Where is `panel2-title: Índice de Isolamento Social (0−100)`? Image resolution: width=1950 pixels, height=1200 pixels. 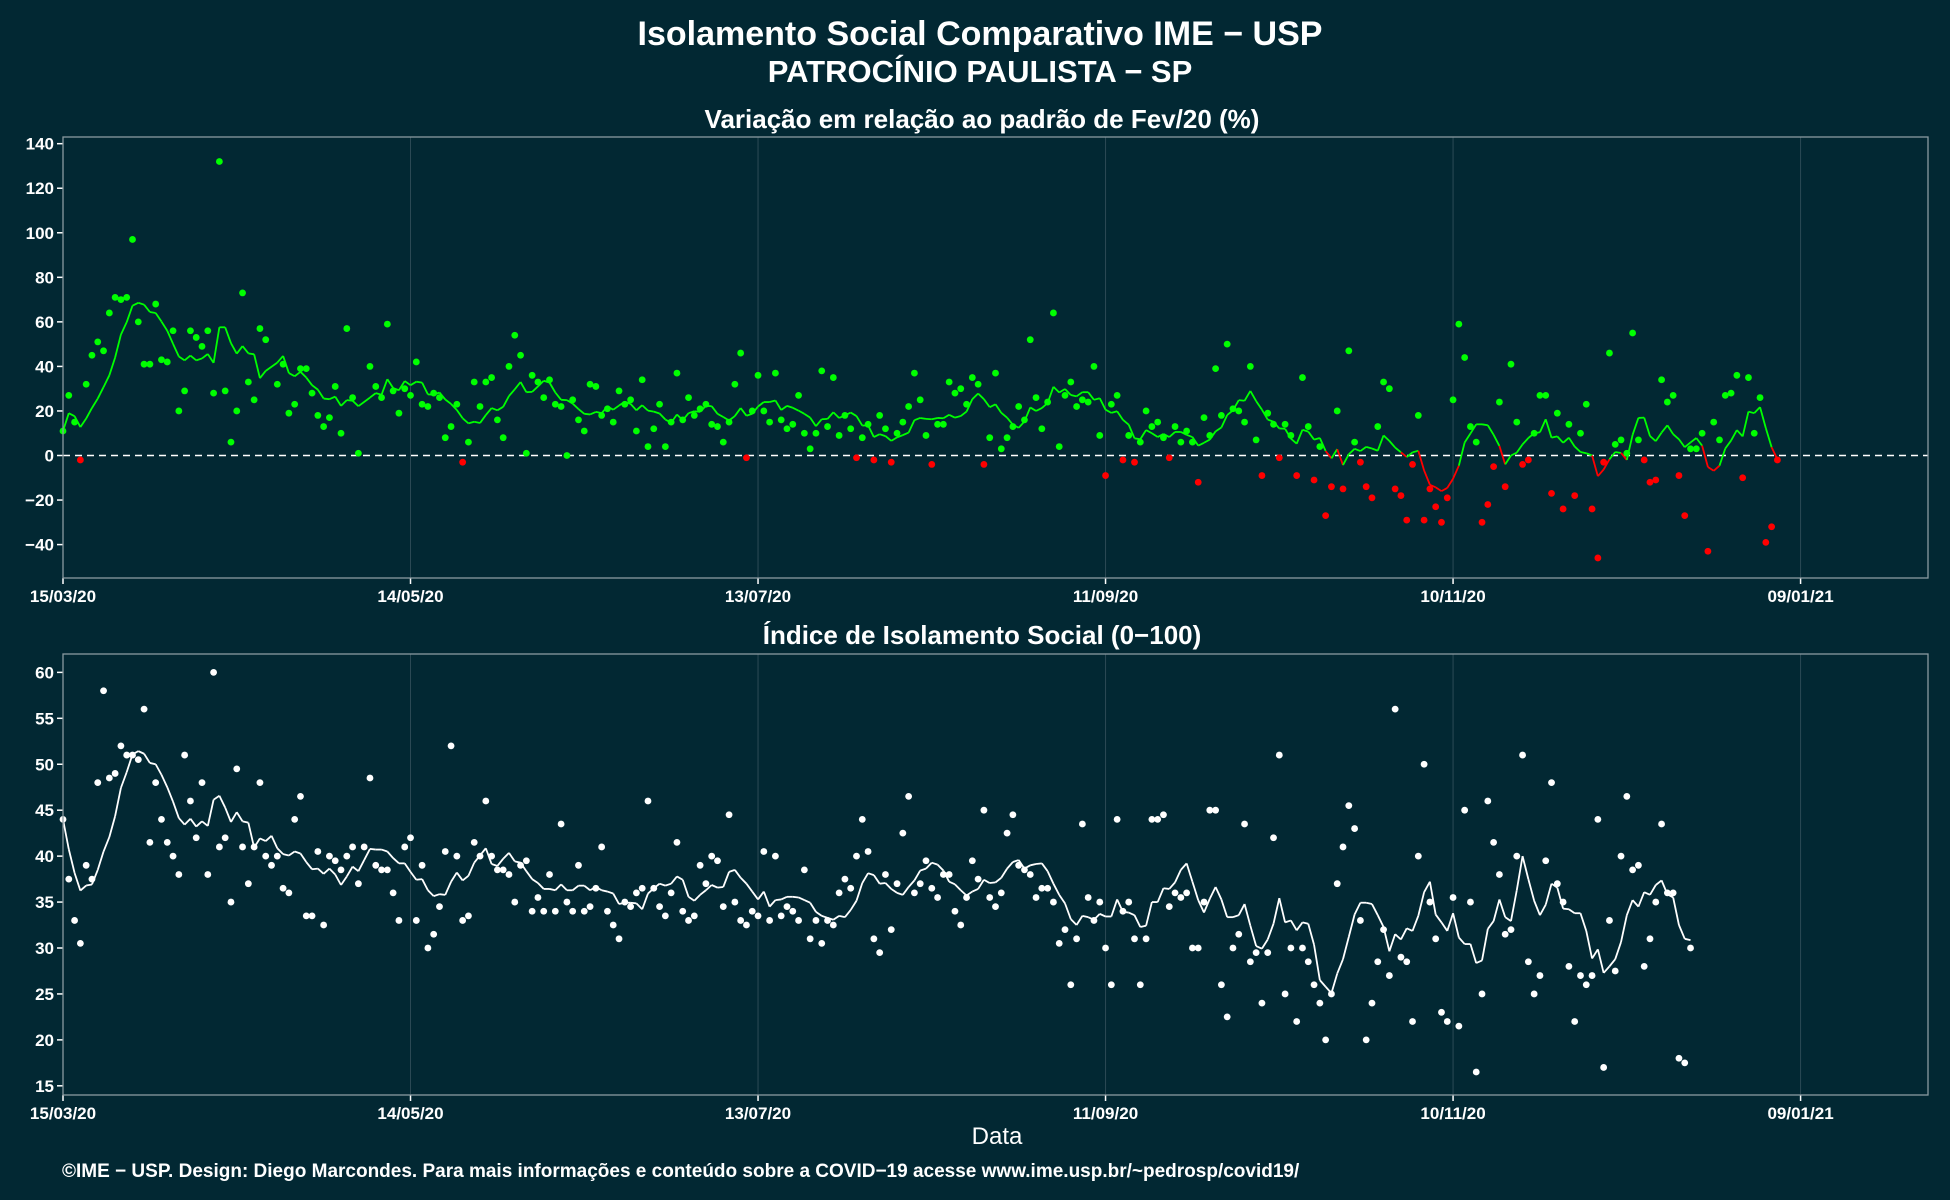 panel2-title: Índice de Isolamento Social (0−100) is located at coordinates (982, 635).